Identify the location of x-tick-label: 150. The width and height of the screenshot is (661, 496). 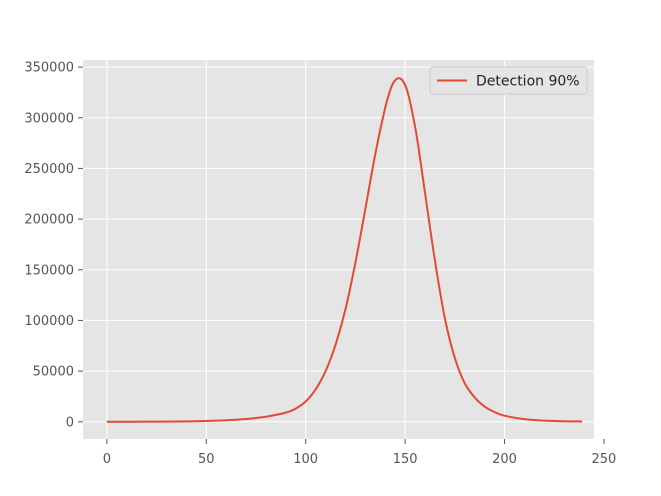
(405, 459).